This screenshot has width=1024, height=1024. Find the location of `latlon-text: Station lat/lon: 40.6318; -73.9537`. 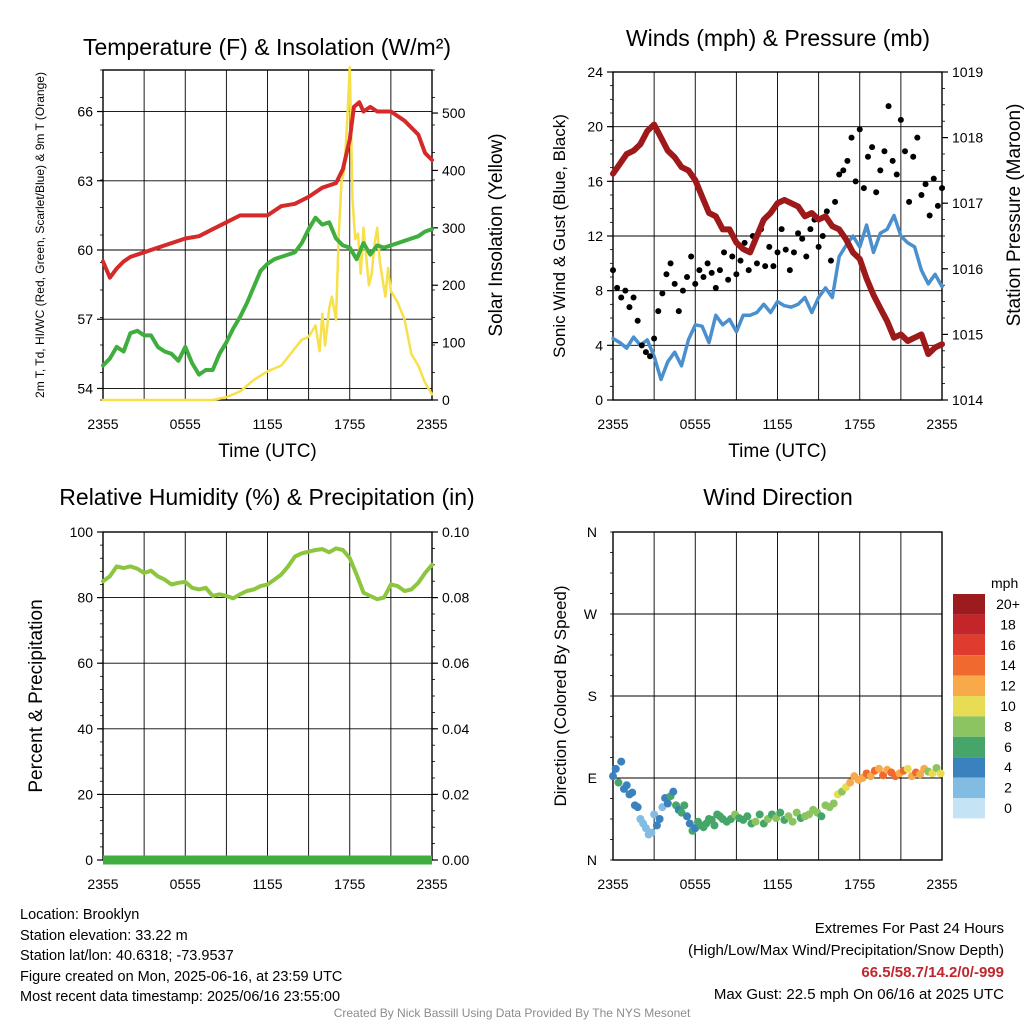

latlon-text: Station lat/lon: 40.6318; -73.9537 is located at coordinates (127, 956).